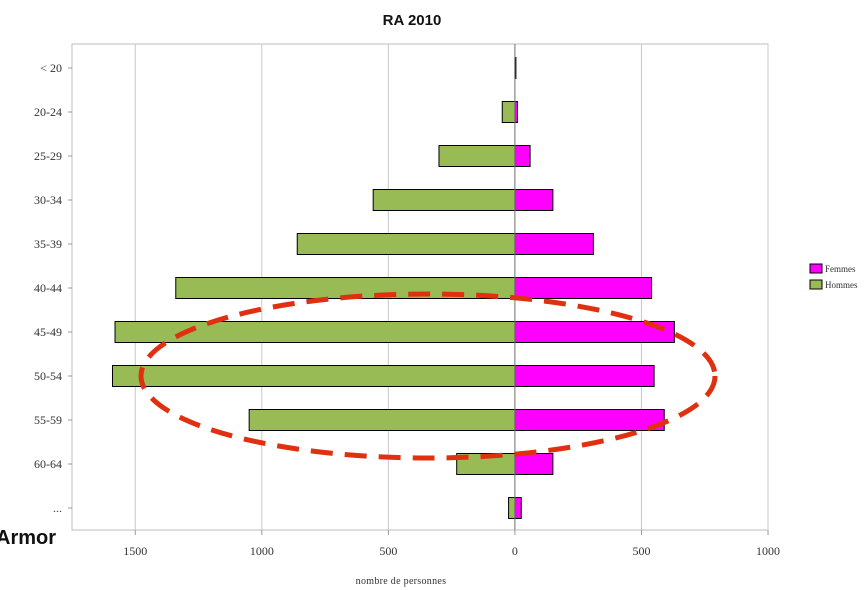  I want to click on x-tick-label-1: 1000, so click(262, 551).